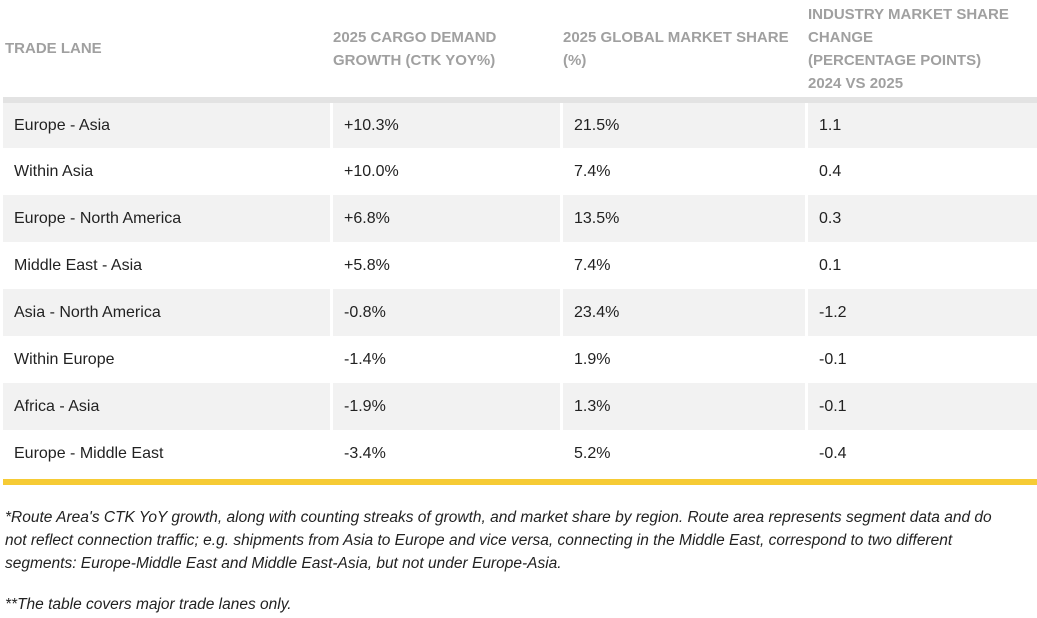  What do you see at coordinates (575, 60) in the screenshot?
I see `header-text: (%)` at bounding box center [575, 60].